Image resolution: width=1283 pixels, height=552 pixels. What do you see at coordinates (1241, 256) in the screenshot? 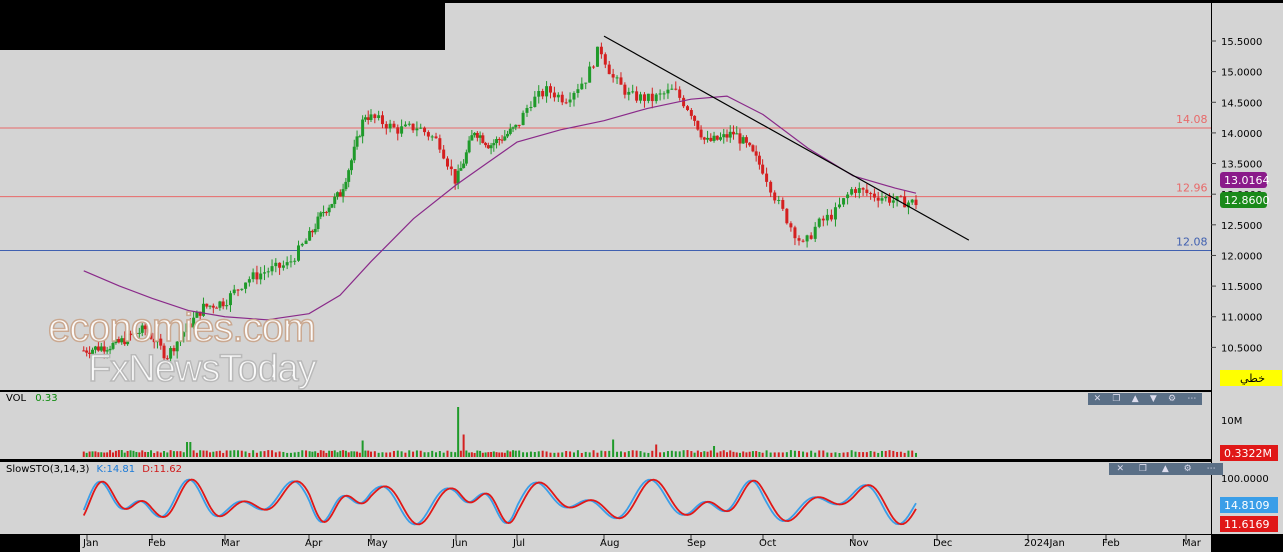
I see `y-tick-label: 12.0000` at bounding box center [1241, 256].